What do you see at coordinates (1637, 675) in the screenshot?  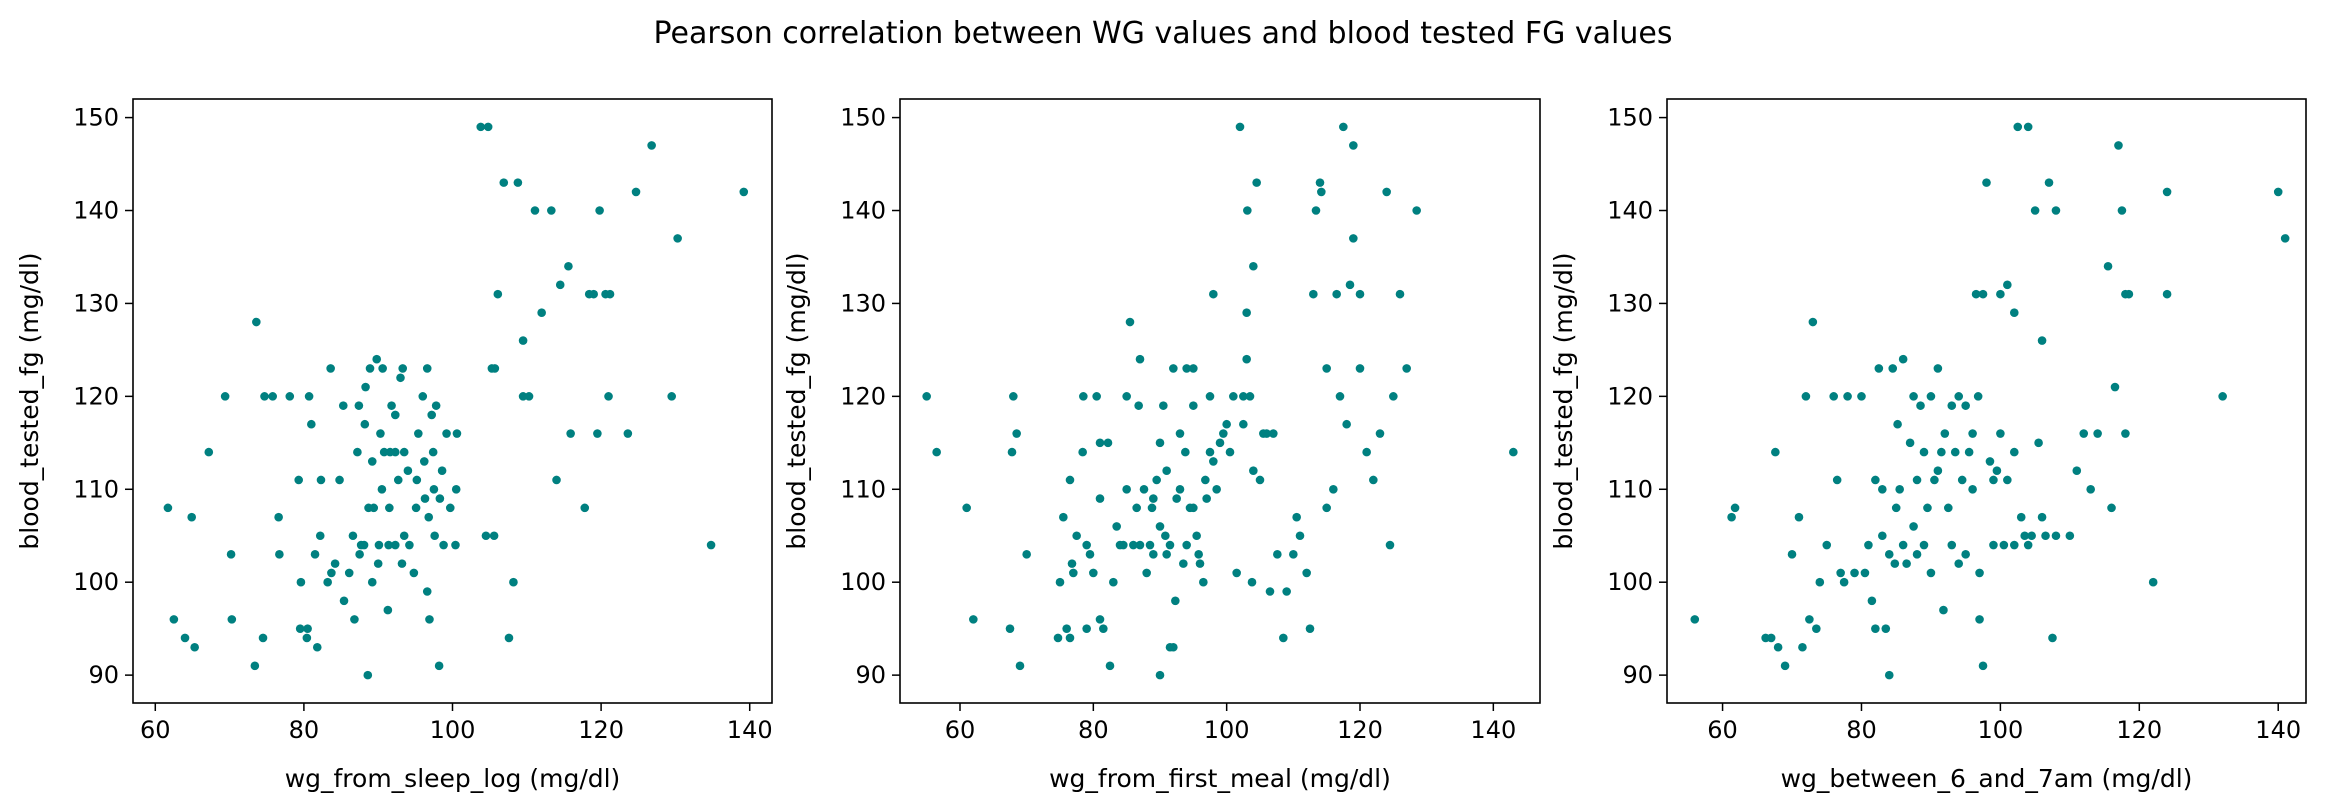 I see `y-tick-label: 90` at bounding box center [1637, 675].